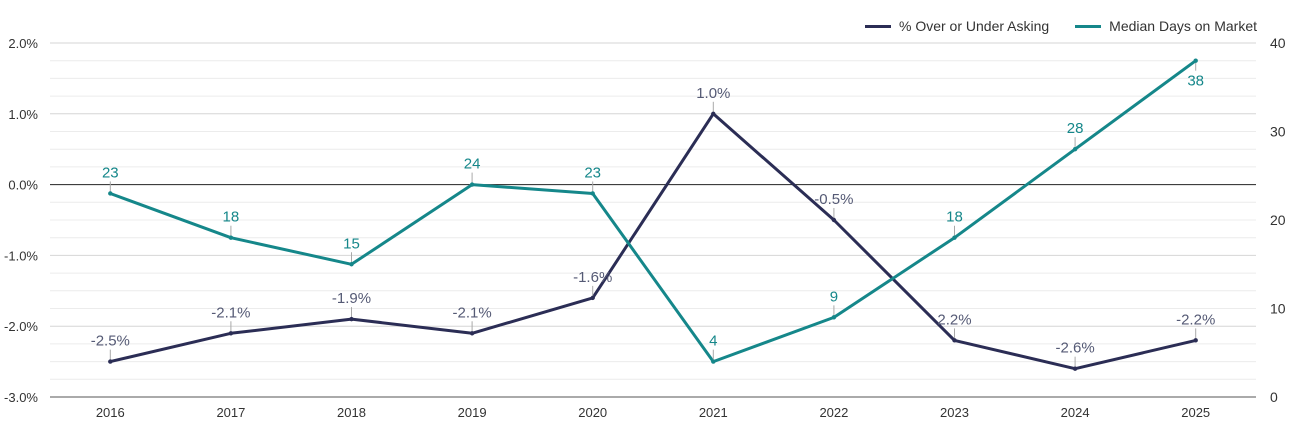 The image size is (1307, 442). What do you see at coordinates (110, 412) in the screenshot?
I see `x-tick-label: 2016` at bounding box center [110, 412].